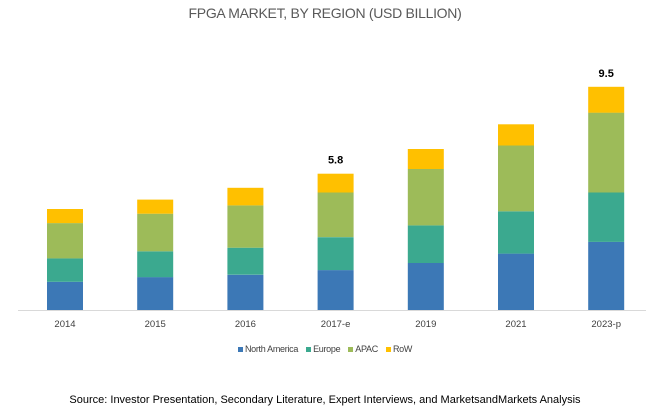 This screenshot has height=418, width=650. What do you see at coordinates (516, 281) in the screenshot?
I see `bar-segment-north-america-2021` at bounding box center [516, 281].